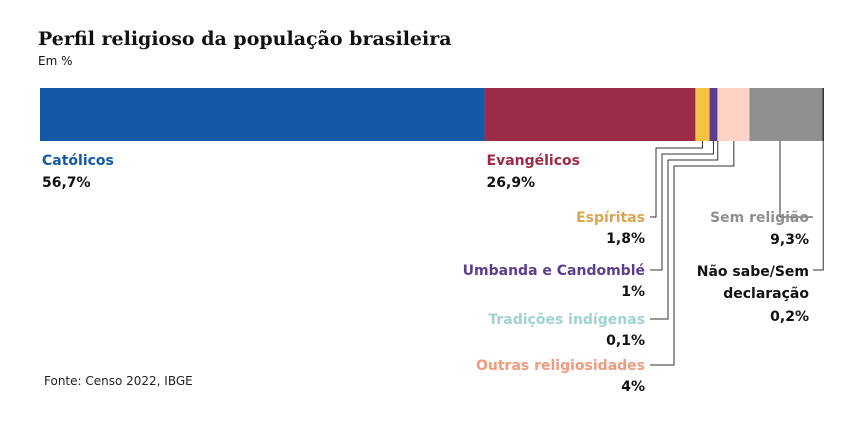 This screenshot has width=860, height=425. What do you see at coordinates (625, 239) in the screenshot?
I see `value-espiritas: 1,8%` at bounding box center [625, 239].